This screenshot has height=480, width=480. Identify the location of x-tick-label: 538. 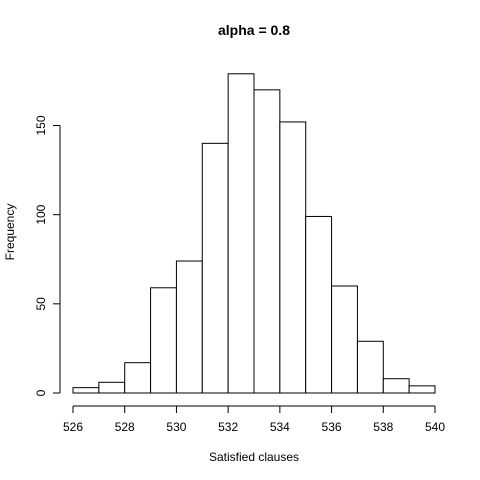
(383, 427).